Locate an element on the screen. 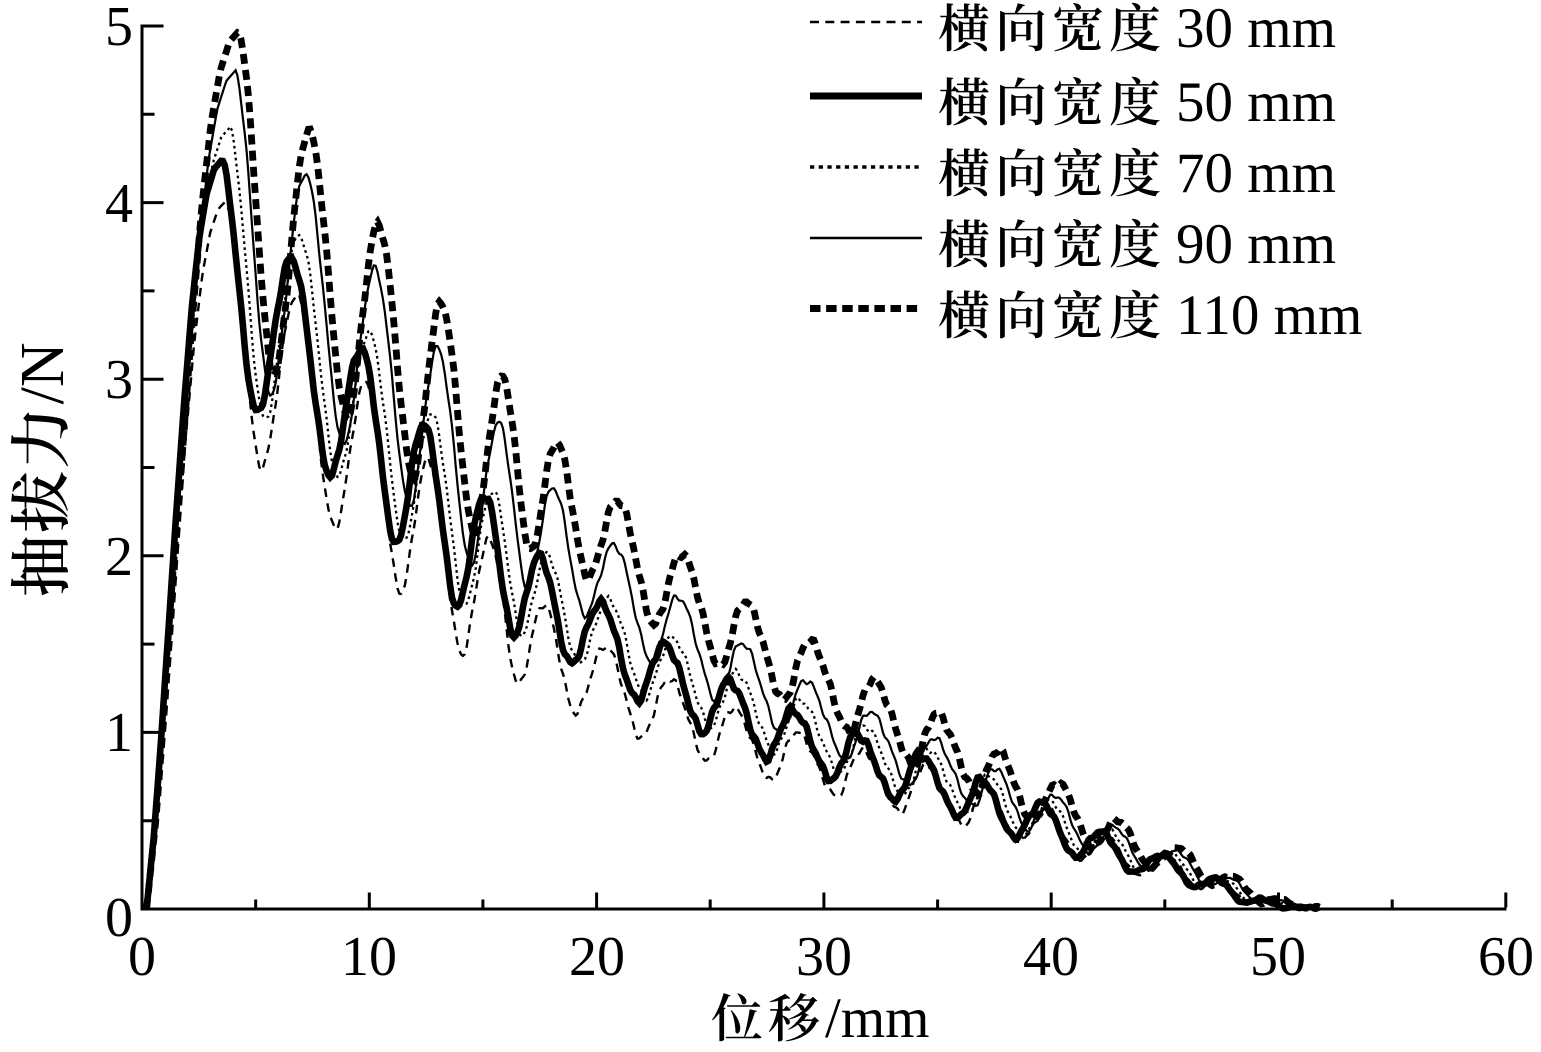 Image resolution: width=1541 pixels, height=1052 pixels. svg-text: 10 is located at coordinates (369, 957).